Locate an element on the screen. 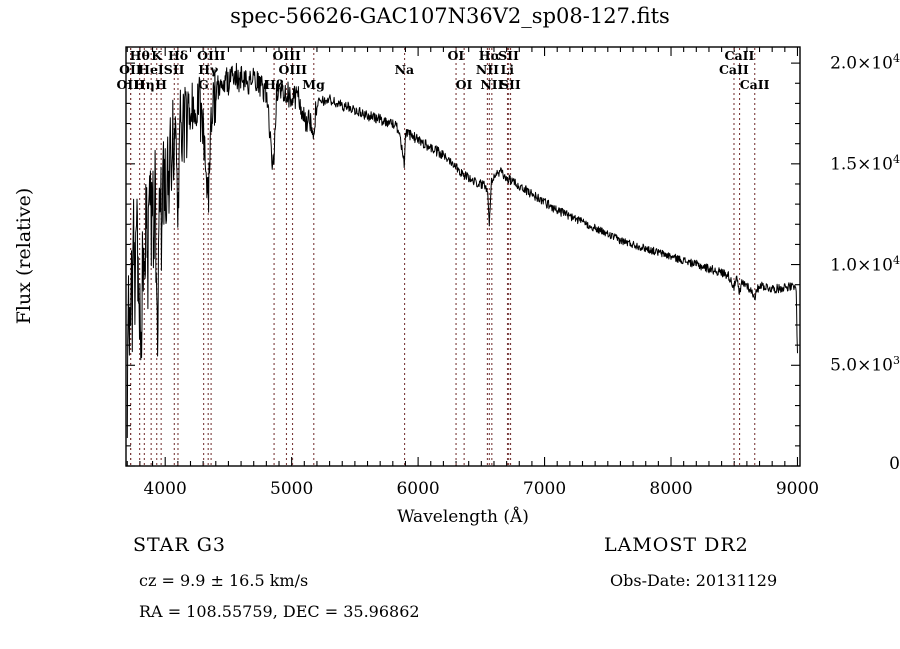 This screenshot has height=649, width=900. spectral-line-label: Hθ is located at coordinates (139, 55).